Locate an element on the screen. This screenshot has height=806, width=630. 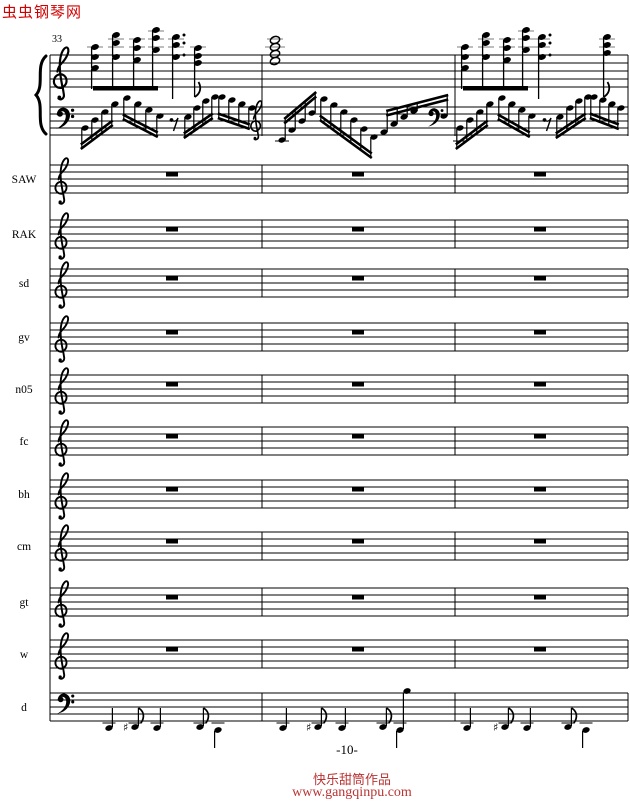
measure-number: 33 is located at coordinates (57, 39).